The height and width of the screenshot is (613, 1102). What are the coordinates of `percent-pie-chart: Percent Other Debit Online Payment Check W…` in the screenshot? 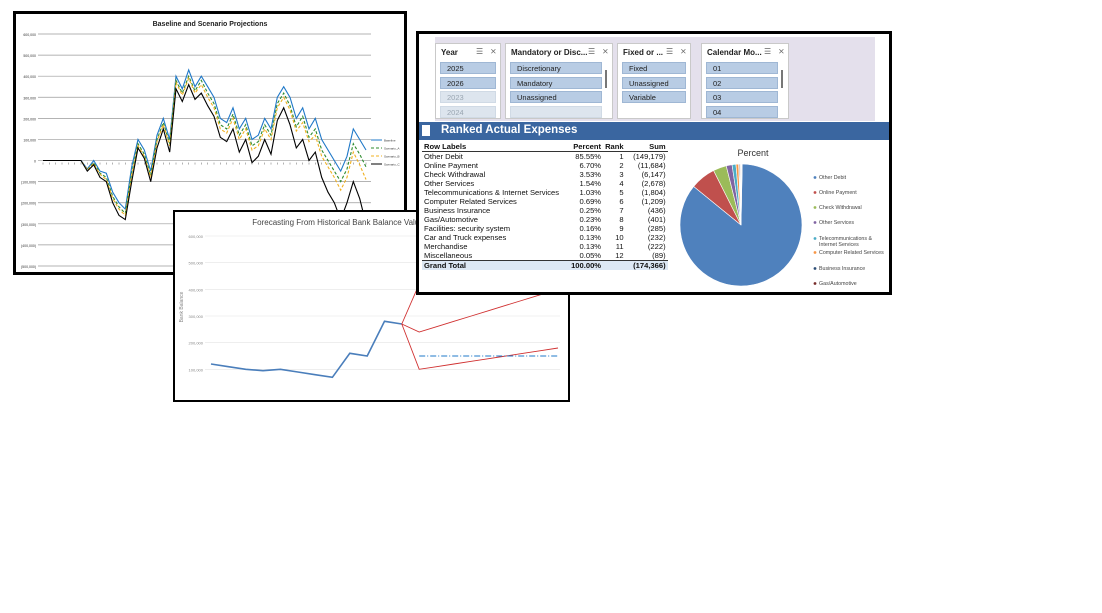 It's located at (781, 217).